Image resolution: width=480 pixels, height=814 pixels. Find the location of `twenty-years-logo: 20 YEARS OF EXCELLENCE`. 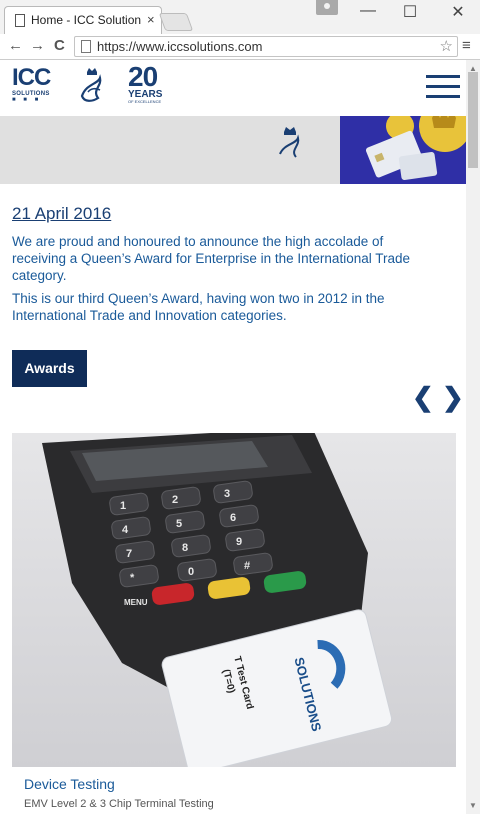

twenty-years-logo: 20 YEARS OF EXCELLENCE is located at coordinates (151, 83).